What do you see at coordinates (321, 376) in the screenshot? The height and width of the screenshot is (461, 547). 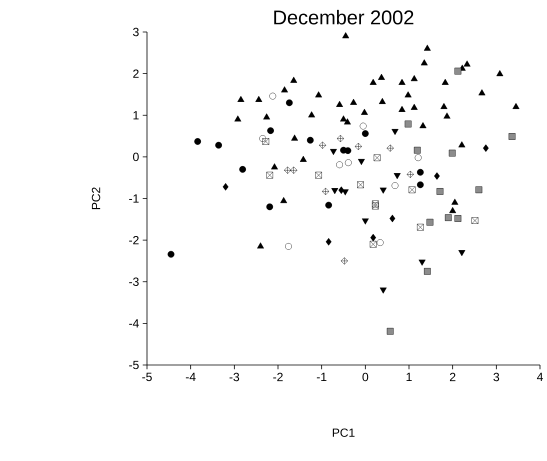 I see `x-tick-label: -1` at bounding box center [321, 376].